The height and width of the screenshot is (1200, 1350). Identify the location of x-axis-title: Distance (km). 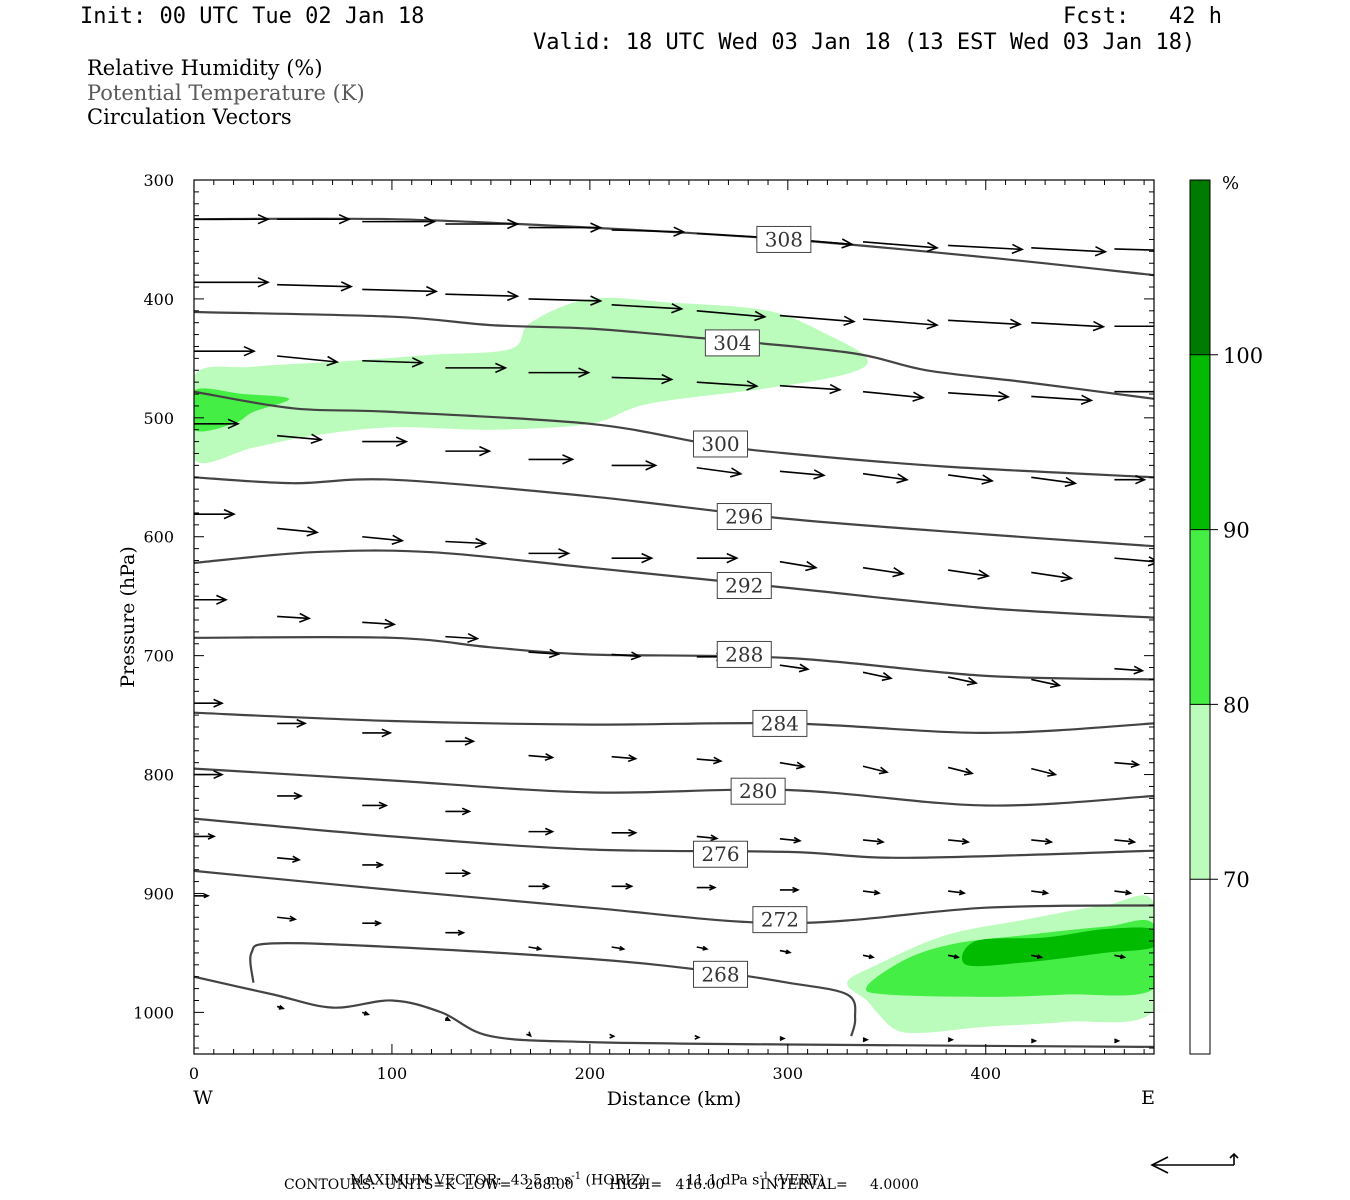
(674, 1099).